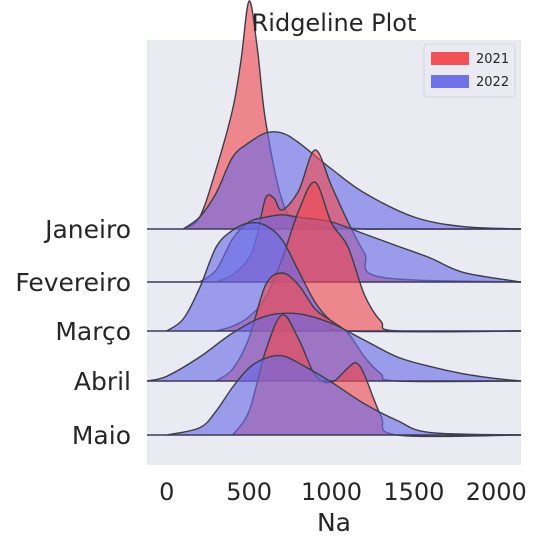 The image size is (547, 543). What do you see at coordinates (102, 381) in the screenshot?
I see `ridge-label-abril: Abril` at bounding box center [102, 381].